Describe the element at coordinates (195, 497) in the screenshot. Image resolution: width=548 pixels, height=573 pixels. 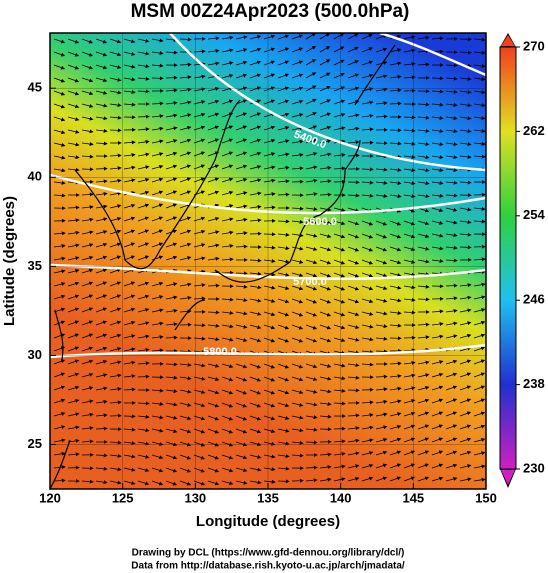
I see `x-tick-label: 130` at that location.